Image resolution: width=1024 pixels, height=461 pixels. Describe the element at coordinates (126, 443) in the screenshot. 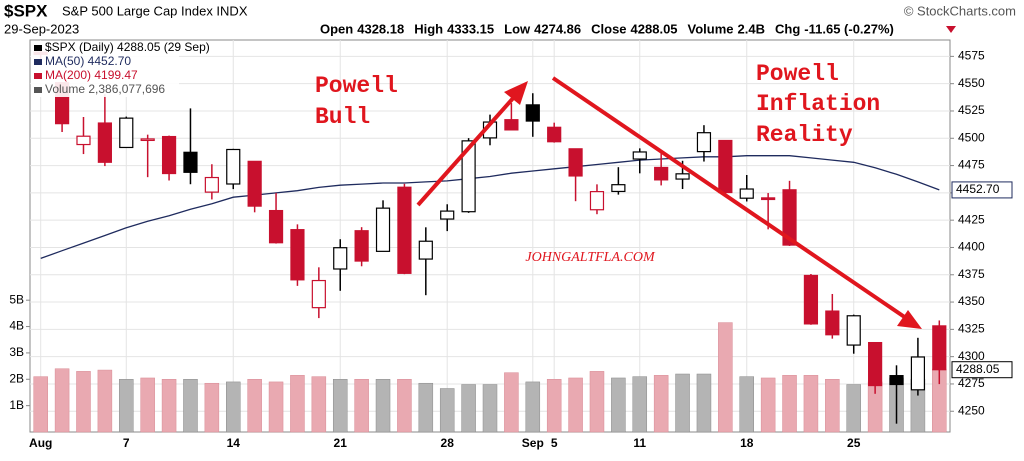

I see `x-tick-label: 7` at that location.